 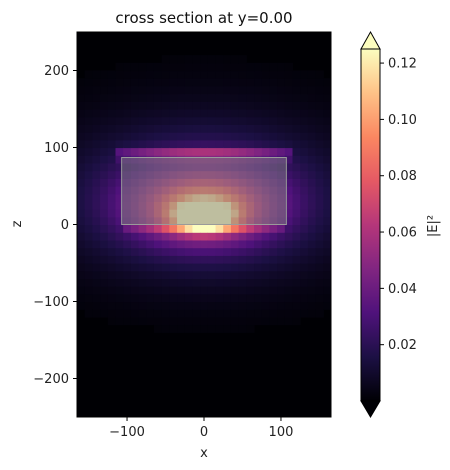 I want to click on colorbar-extend-min, so click(x=370, y=409).